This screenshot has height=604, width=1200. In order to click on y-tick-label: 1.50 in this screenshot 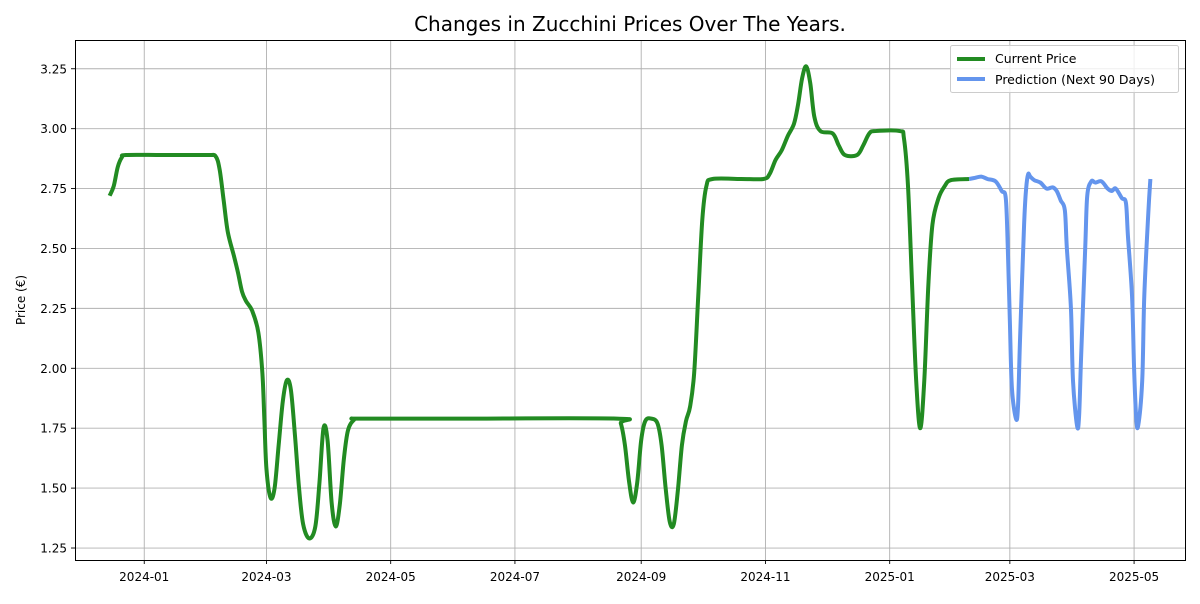, I will do `click(53, 489)`.